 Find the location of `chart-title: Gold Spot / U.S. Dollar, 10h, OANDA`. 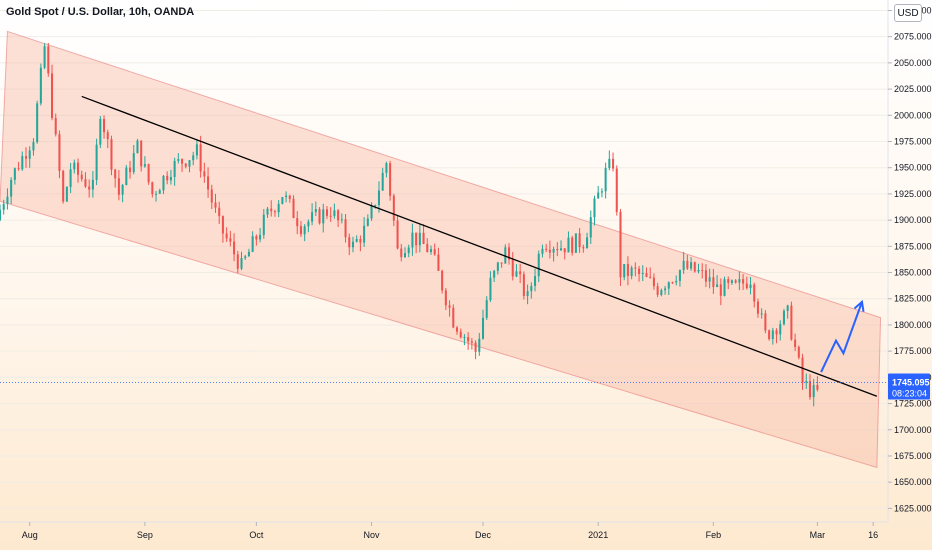

chart-title: Gold Spot / U.S. Dollar, 10h, OANDA is located at coordinates (100, 12).